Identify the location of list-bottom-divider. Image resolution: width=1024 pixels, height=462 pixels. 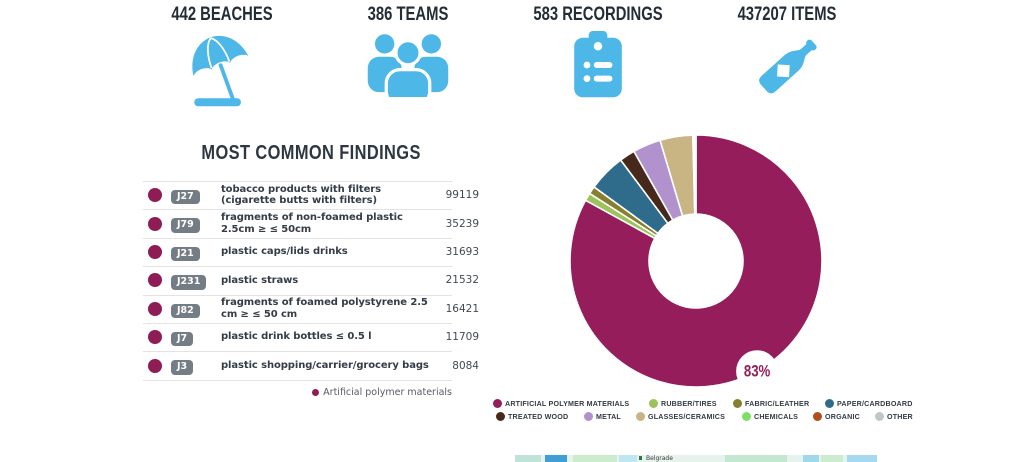
(297, 380).